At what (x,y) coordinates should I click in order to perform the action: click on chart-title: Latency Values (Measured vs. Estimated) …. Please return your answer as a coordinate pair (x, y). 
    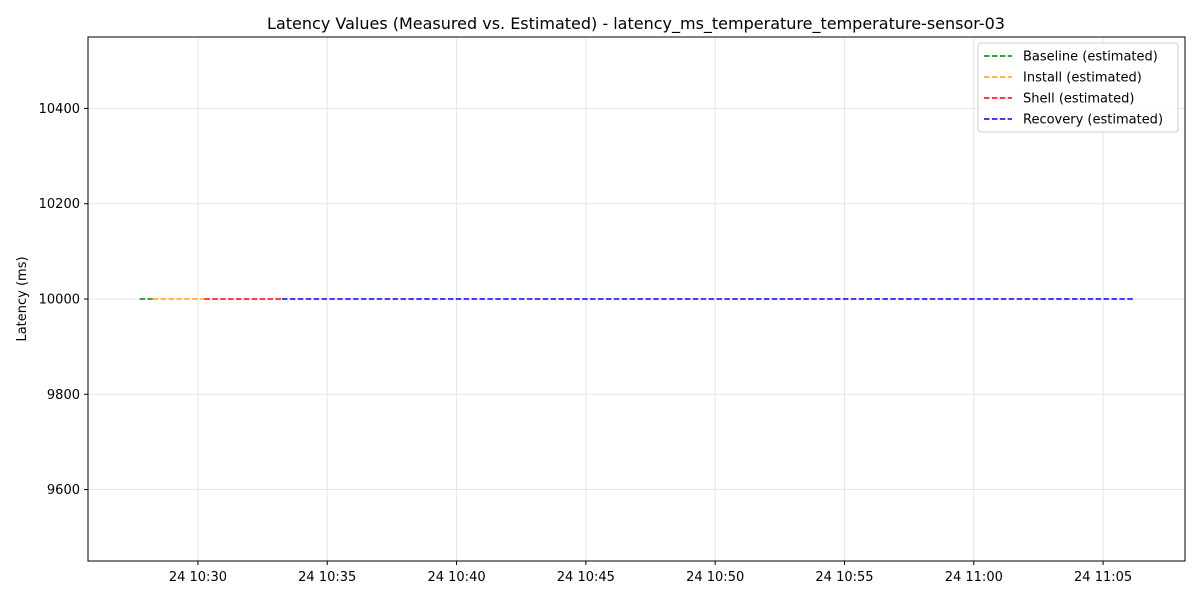
    Looking at the image, I should click on (636, 24).